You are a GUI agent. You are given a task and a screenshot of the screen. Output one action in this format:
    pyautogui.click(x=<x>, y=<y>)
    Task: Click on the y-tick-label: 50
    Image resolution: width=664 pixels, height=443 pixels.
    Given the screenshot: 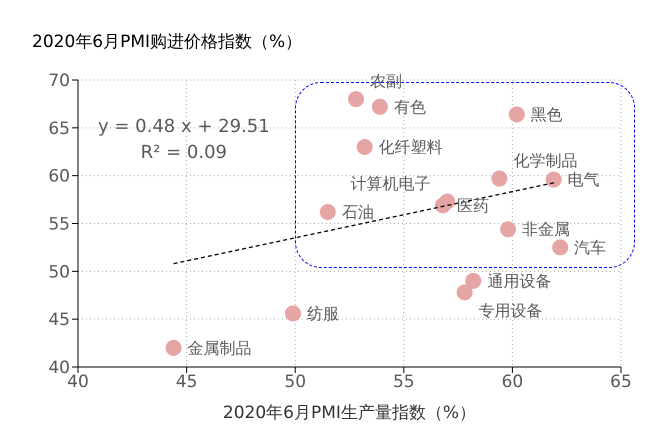 What is the action you would take?
    pyautogui.click(x=59, y=272)
    